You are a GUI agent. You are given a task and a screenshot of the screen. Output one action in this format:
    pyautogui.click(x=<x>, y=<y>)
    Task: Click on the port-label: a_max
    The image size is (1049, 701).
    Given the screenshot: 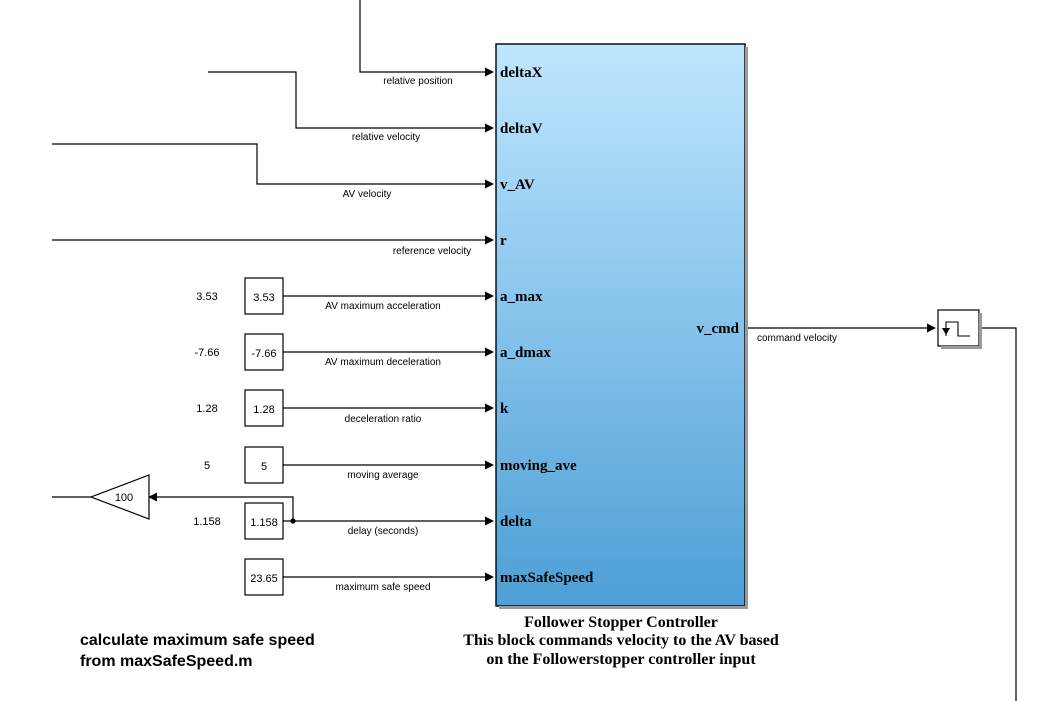 What is the action you would take?
    pyautogui.click(x=521, y=297)
    